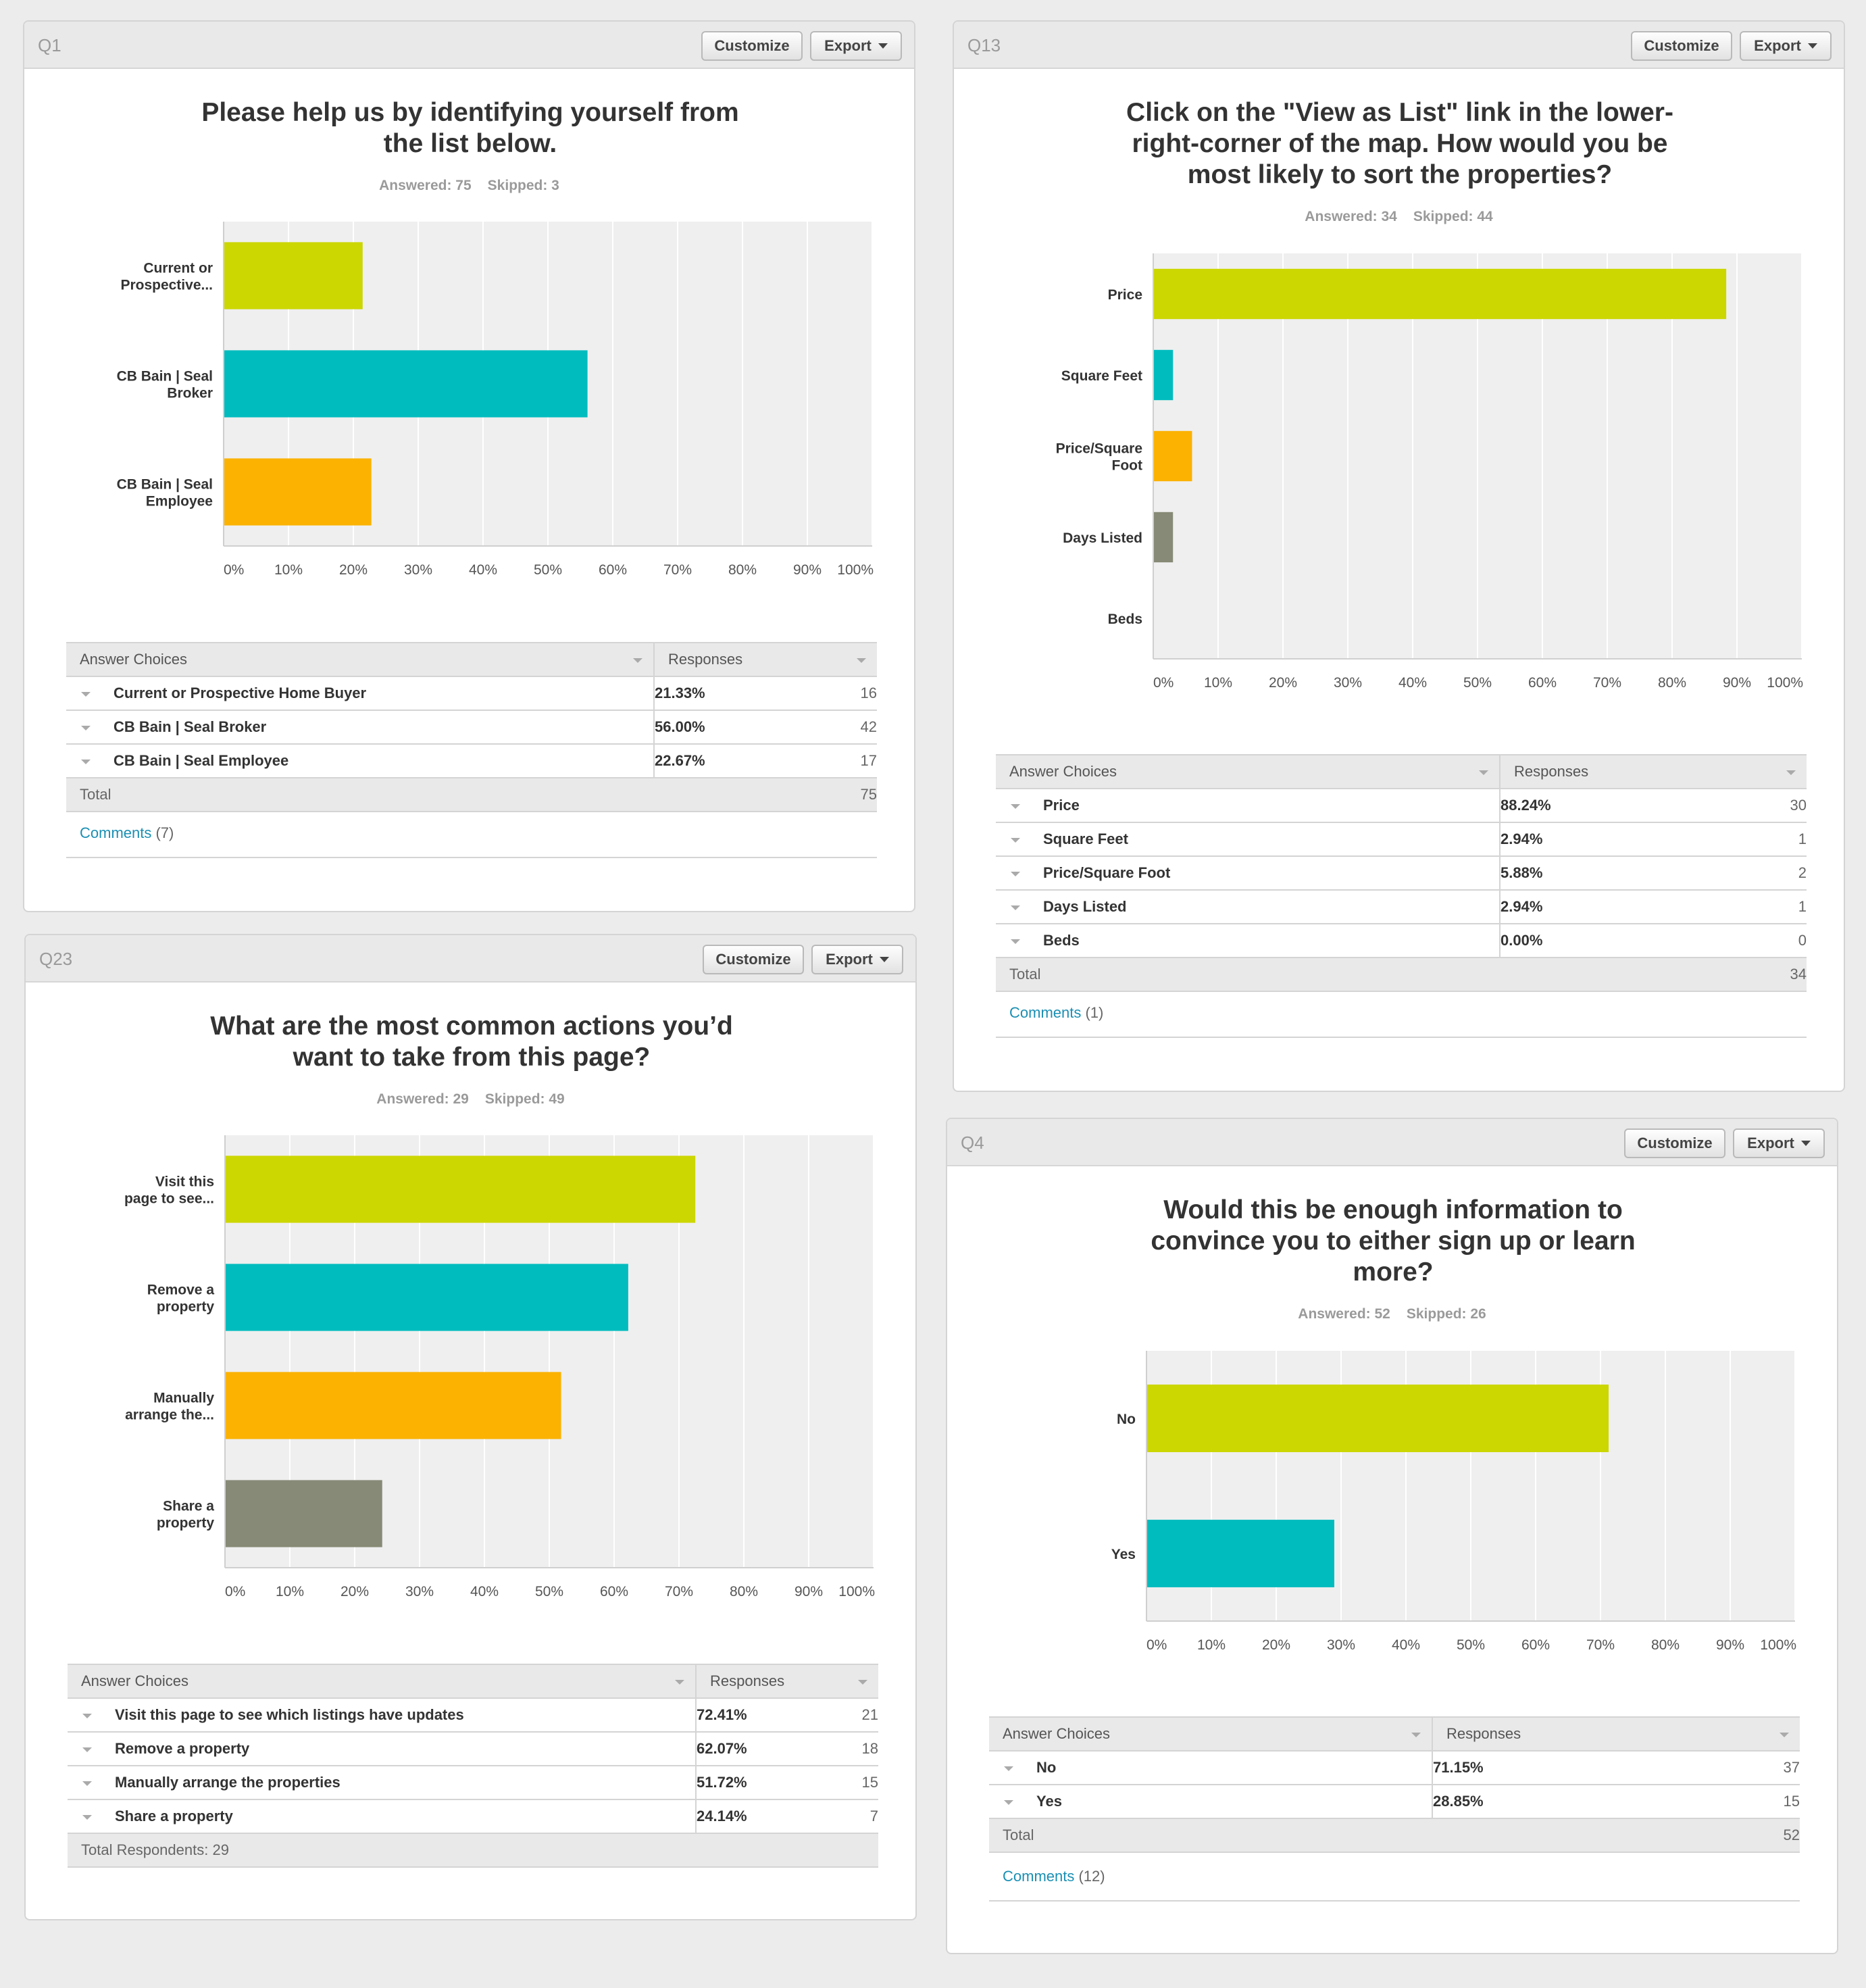 The image size is (1866, 1988). What do you see at coordinates (1211, 1768) in the screenshot?
I see `choice-cell: No` at bounding box center [1211, 1768].